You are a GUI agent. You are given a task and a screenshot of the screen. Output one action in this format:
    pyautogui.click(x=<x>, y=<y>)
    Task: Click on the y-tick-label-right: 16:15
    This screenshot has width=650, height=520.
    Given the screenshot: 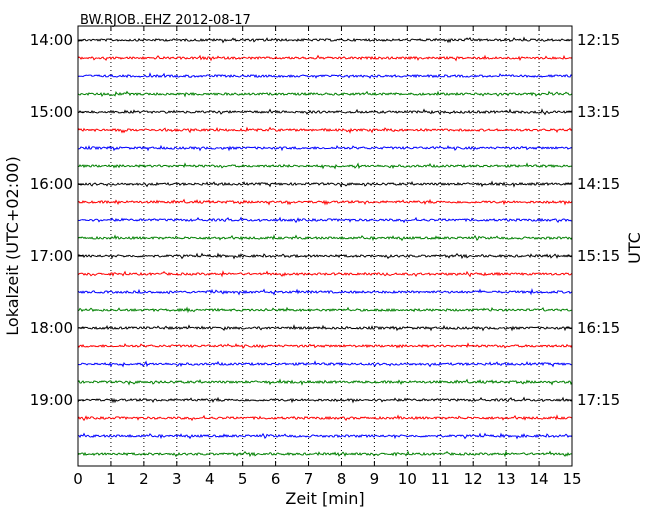 What is the action you would take?
    pyautogui.click(x=598, y=328)
    